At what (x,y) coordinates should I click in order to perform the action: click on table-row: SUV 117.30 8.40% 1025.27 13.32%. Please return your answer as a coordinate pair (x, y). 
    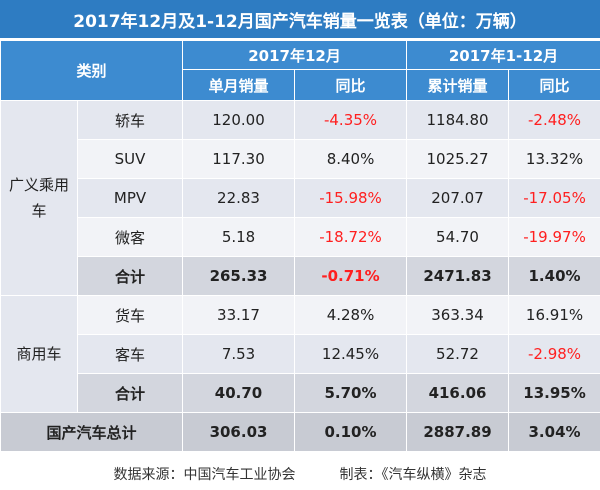
    Looking at the image, I should click on (300, 159).